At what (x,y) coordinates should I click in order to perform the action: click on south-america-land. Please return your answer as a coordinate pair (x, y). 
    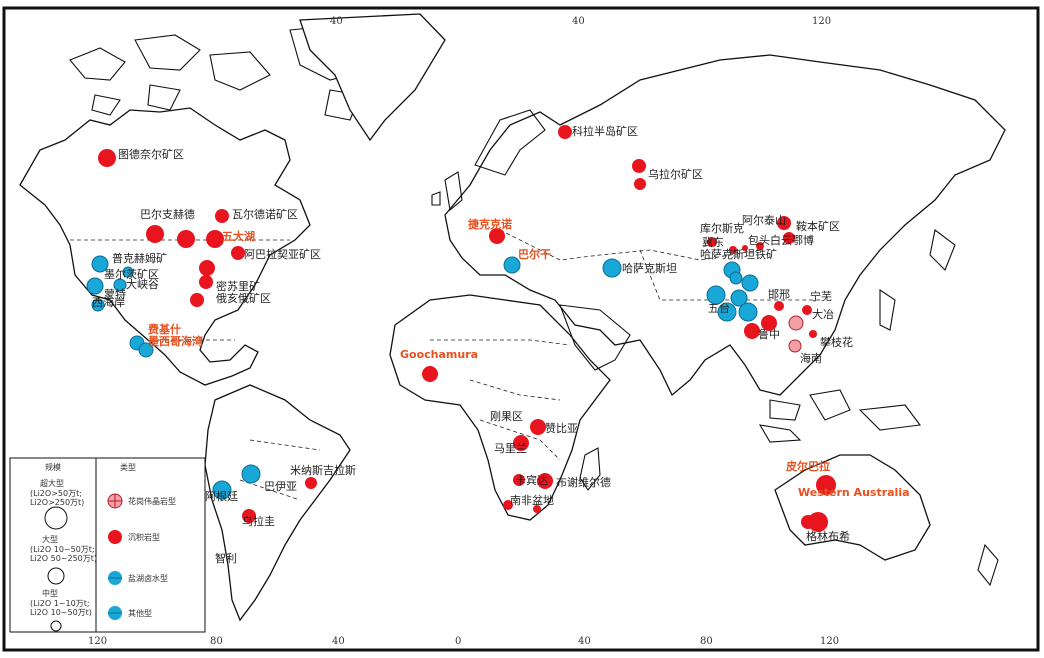
    Looking at the image, I should click on (277, 503).